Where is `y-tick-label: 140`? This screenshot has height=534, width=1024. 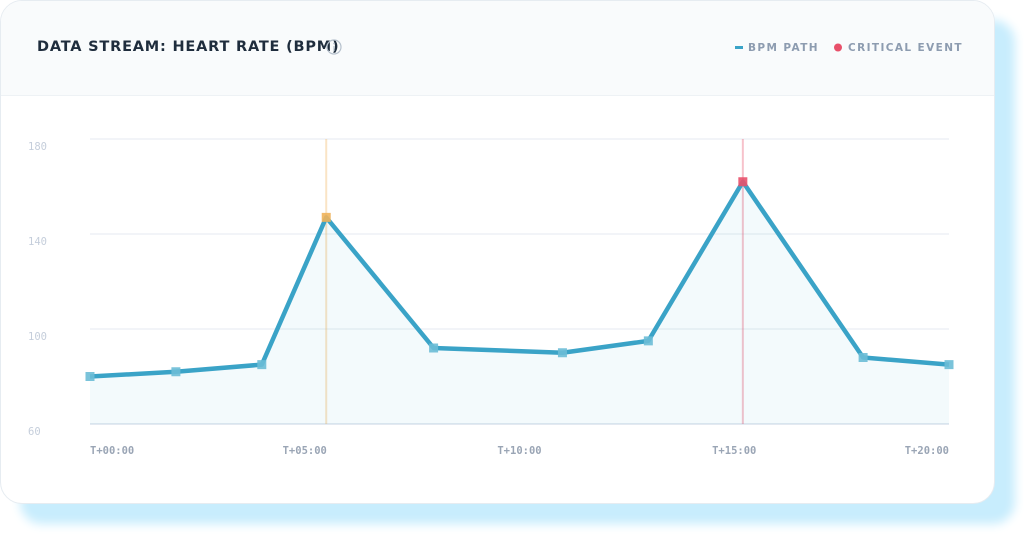 y-tick-label: 140 is located at coordinates (37, 242).